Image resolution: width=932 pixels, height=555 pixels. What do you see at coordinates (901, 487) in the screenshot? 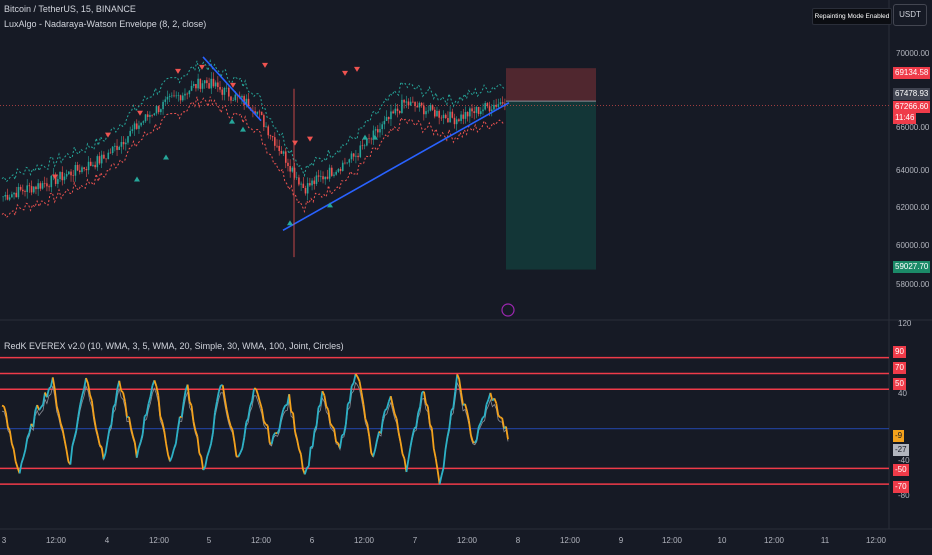
I see `level-tag-minus-70: -70` at bounding box center [901, 487].